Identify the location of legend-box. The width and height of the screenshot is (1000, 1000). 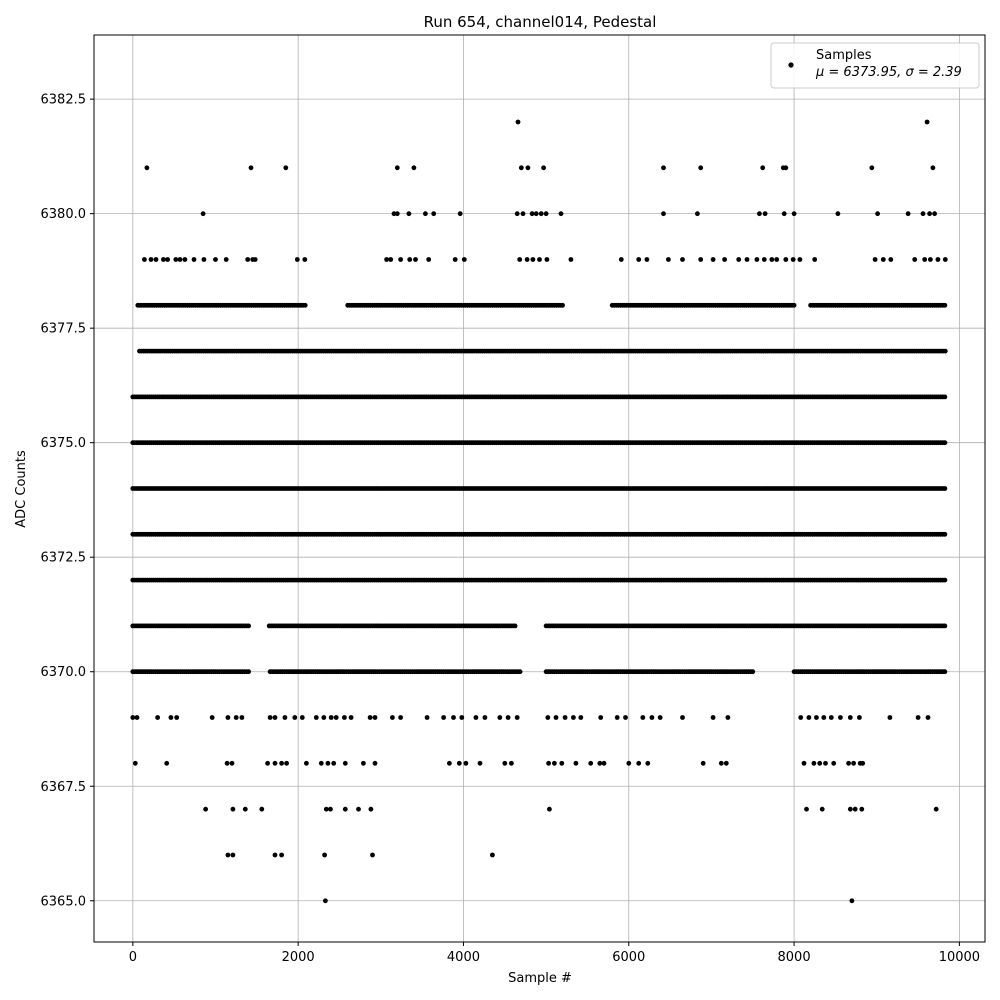
(875, 65).